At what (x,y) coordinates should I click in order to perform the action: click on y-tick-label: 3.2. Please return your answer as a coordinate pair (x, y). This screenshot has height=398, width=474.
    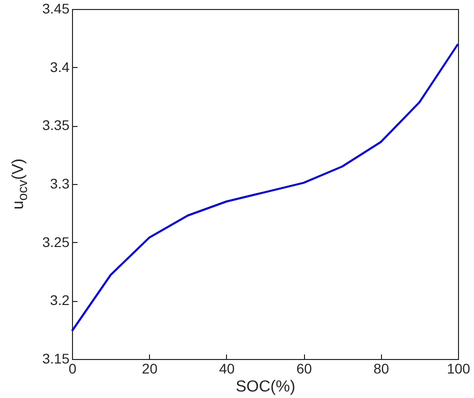
    Looking at the image, I should click on (60, 300).